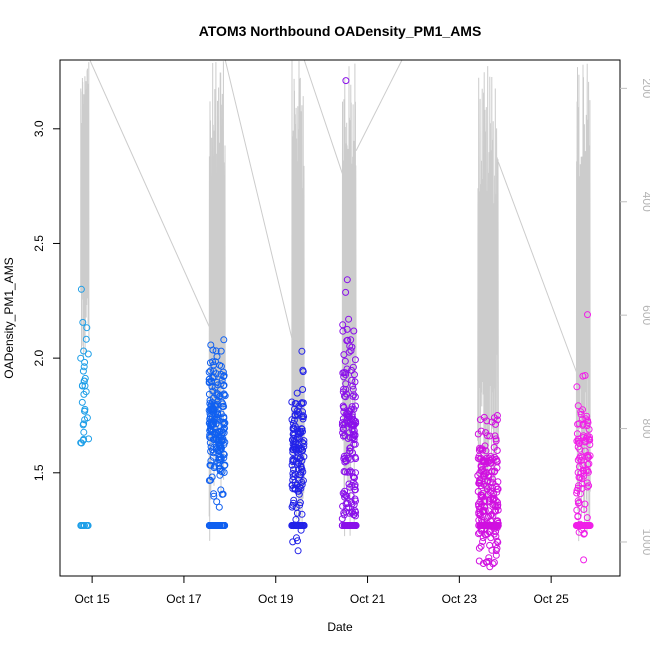 Image resolution: width=650 pixels, height=650 pixels. What do you see at coordinates (39, 472) in the screenshot?
I see `y-tick-label: 1.5` at bounding box center [39, 472].